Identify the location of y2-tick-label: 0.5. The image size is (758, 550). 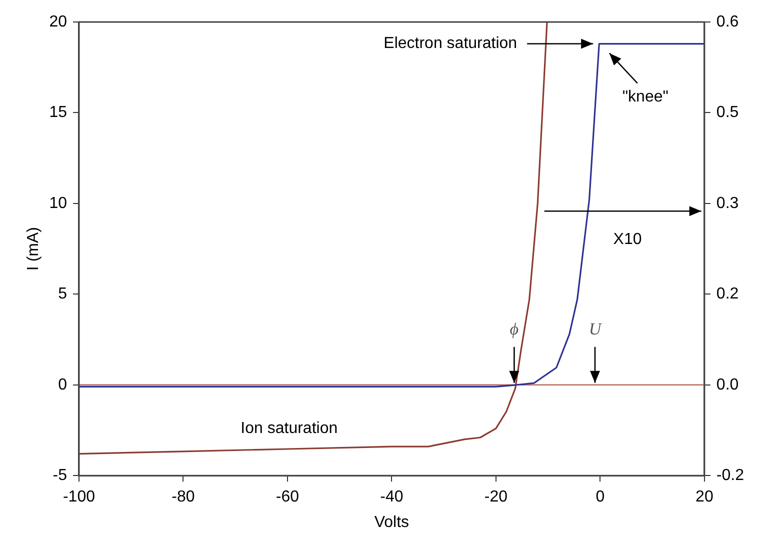
(727, 113).